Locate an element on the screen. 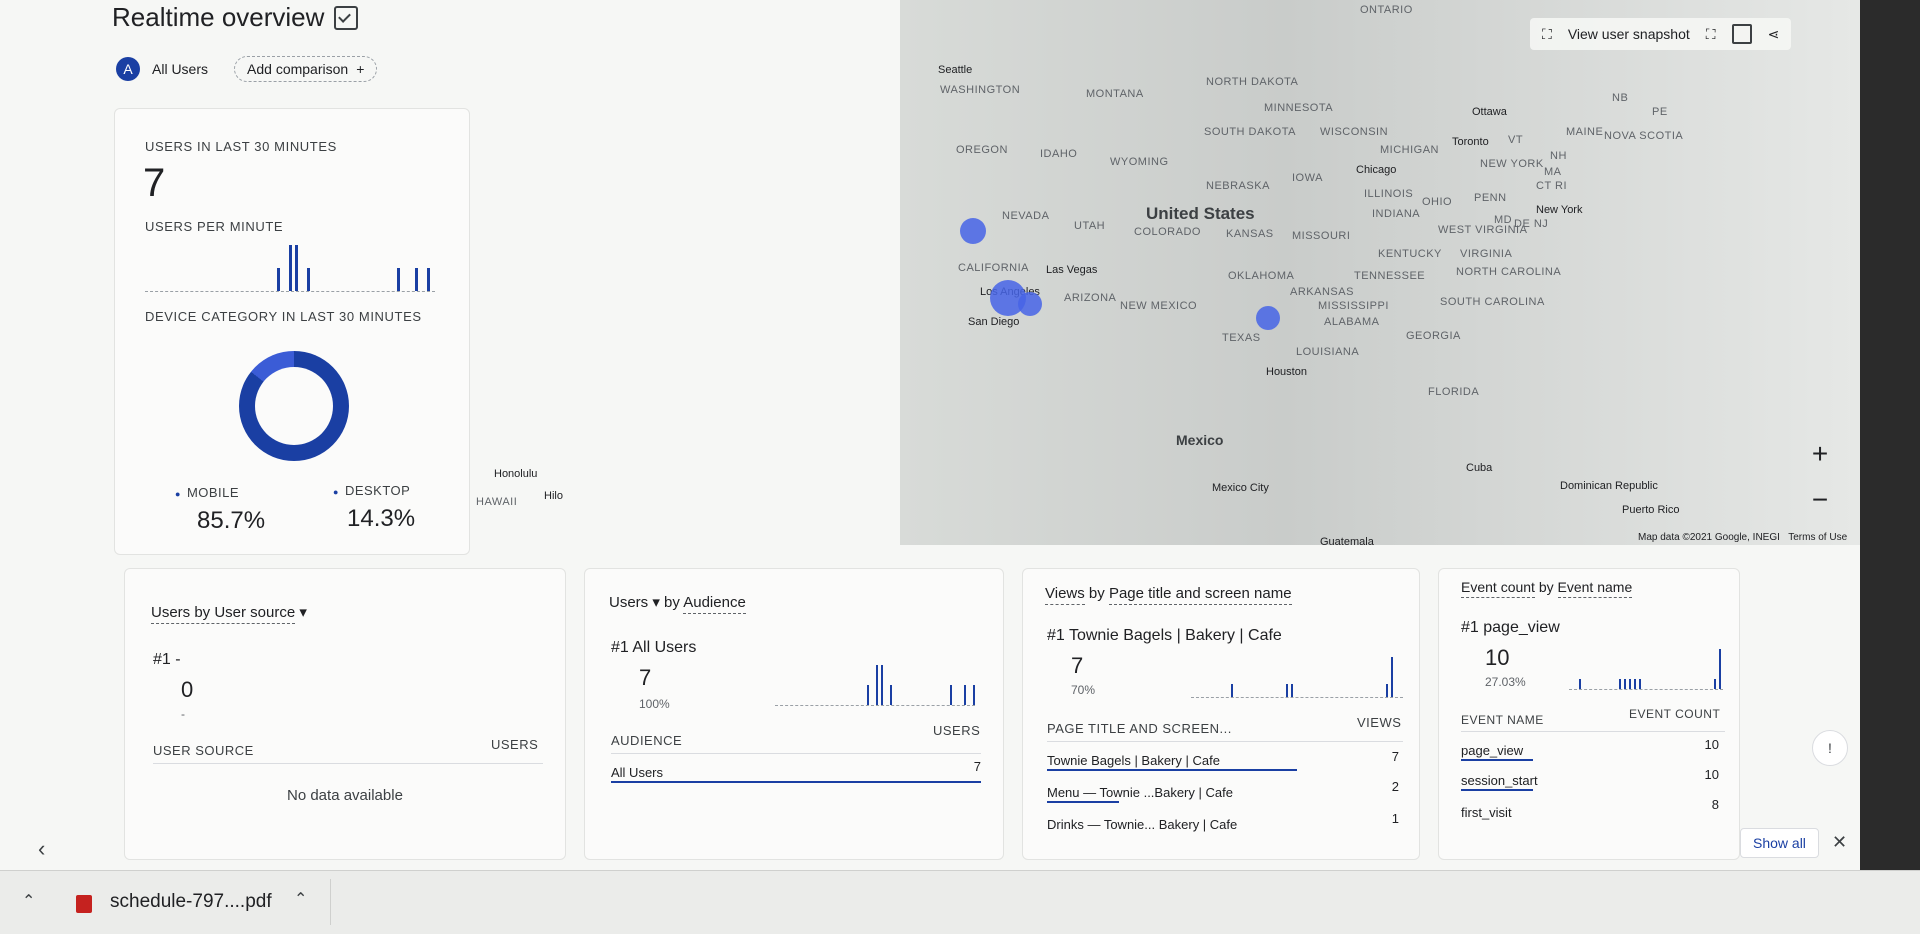 Image resolution: width=1920 pixels, height=934 pixels. add-comparison-button: Add comparison + is located at coordinates (306, 69).